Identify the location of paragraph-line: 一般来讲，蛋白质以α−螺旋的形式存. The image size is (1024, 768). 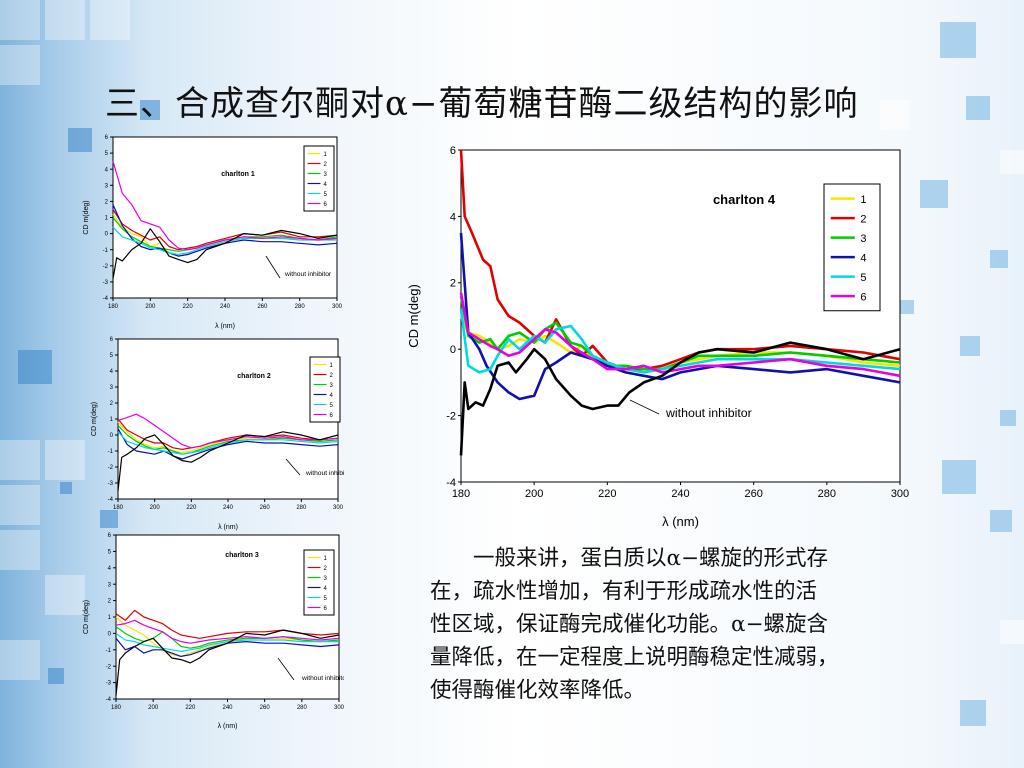
(629, 558).